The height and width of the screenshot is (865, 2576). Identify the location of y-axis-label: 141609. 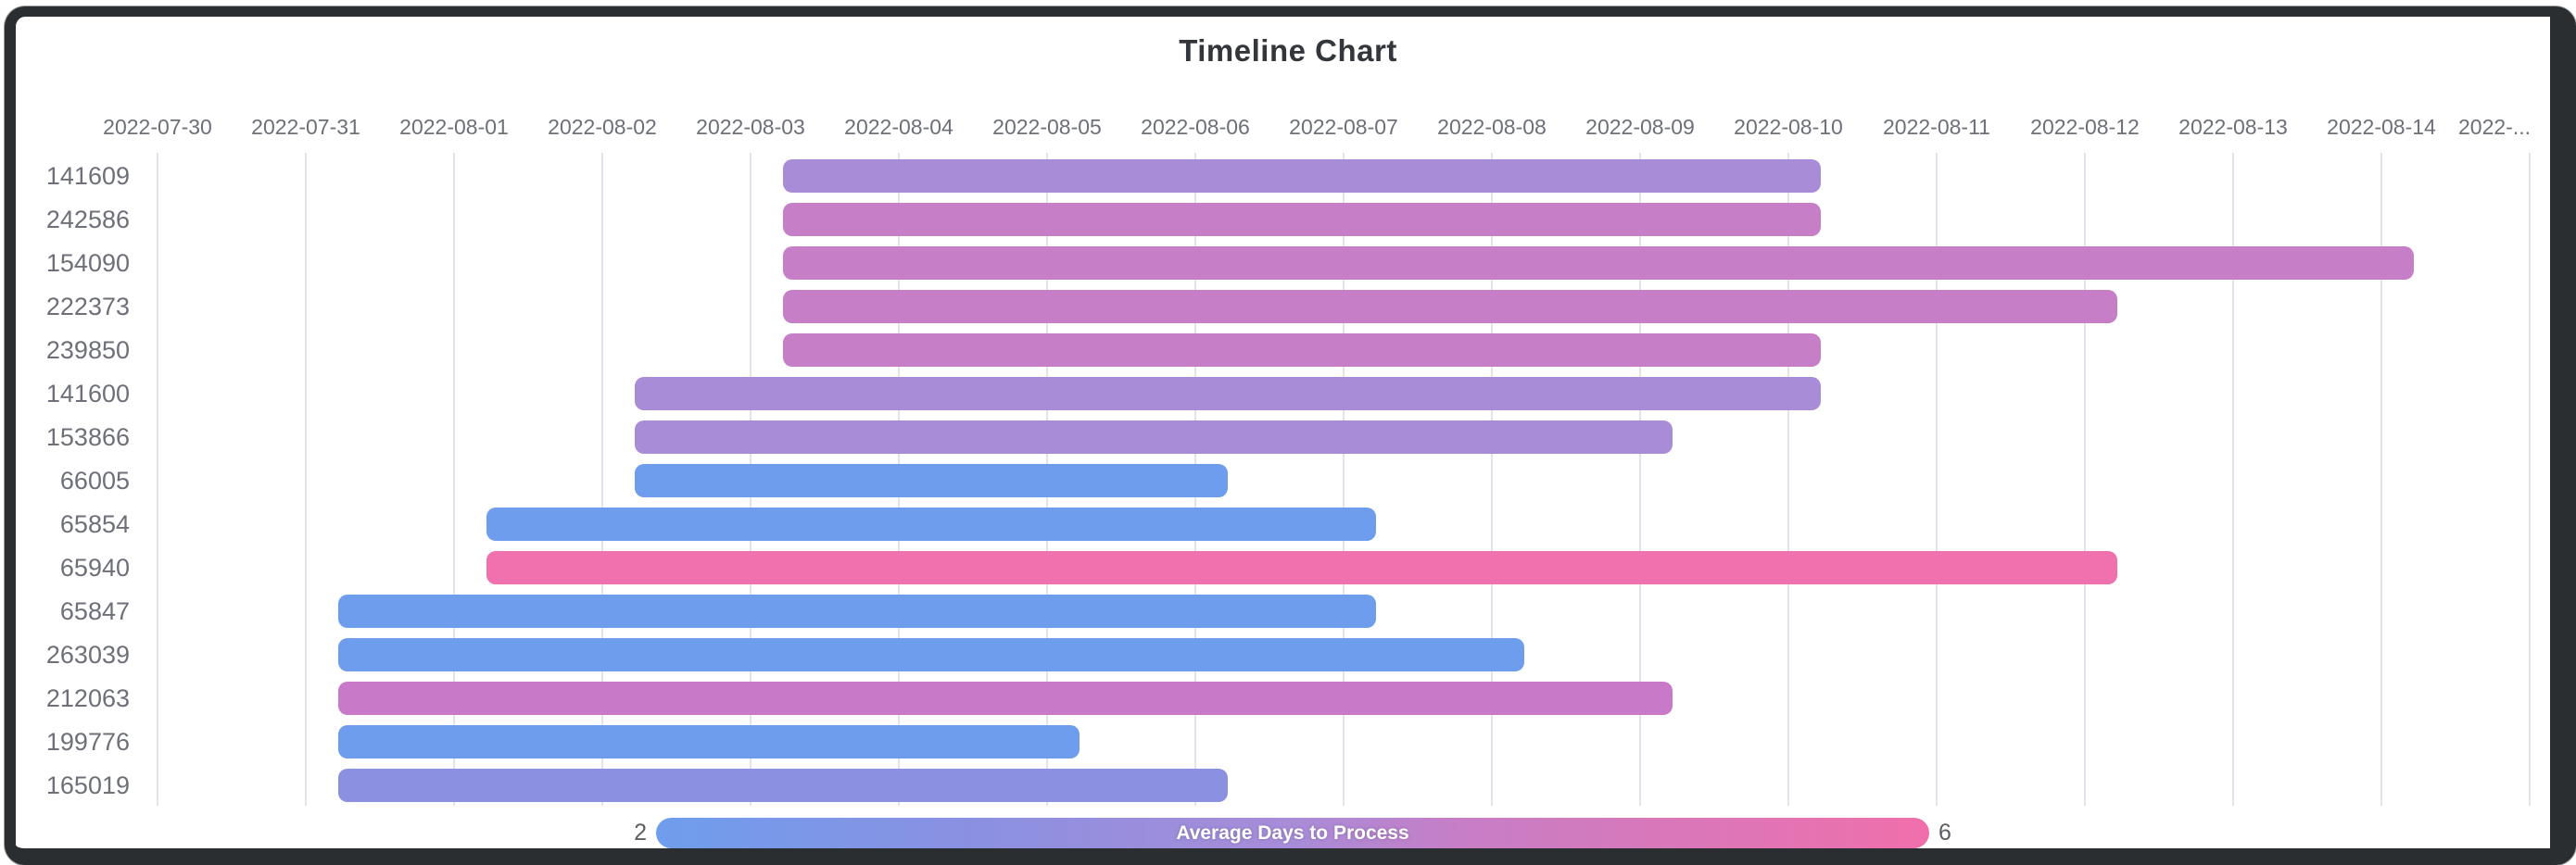
(88, 176).